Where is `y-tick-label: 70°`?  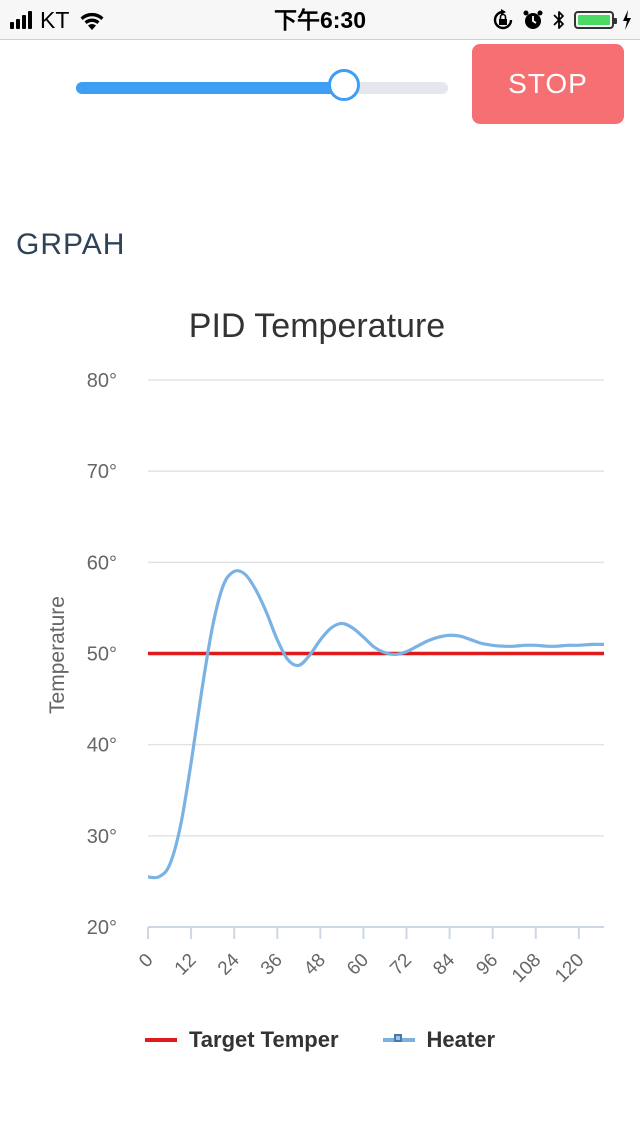 y-tick-label: 70° is located at coordinates (102, 472).